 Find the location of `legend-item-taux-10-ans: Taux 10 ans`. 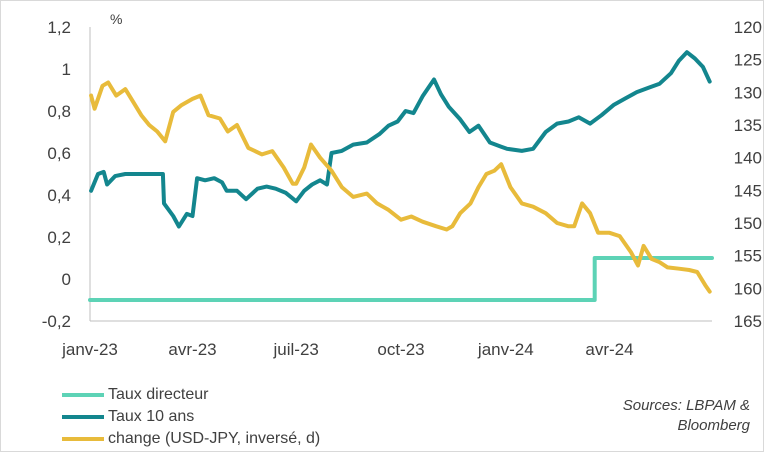

legend-item-taux-10-ans: Taux 10 ans is located at coordinates (191, 416).